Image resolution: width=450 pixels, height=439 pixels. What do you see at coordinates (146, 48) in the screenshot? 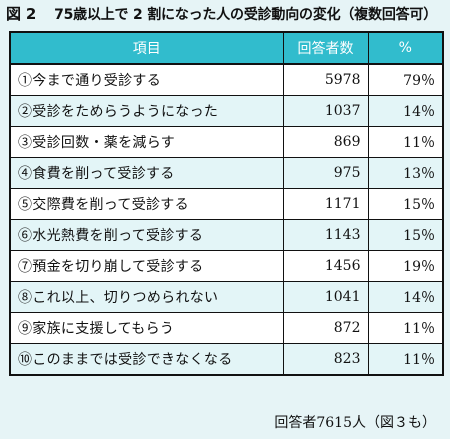
I see `header-item: 項目` at bounding box center [146, 48].